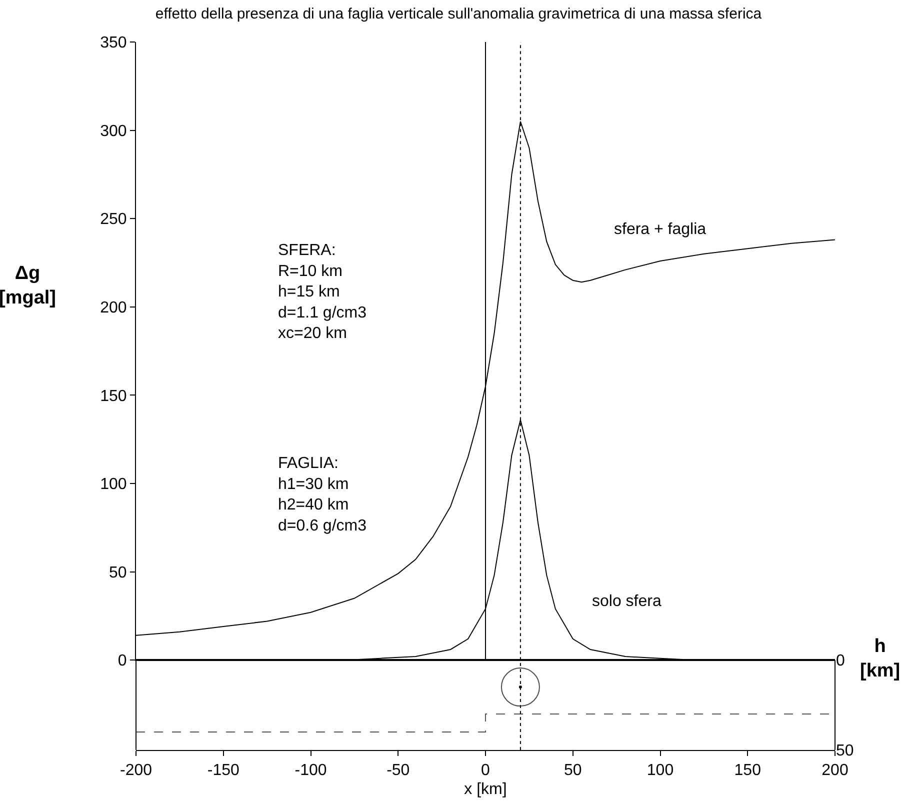 Image resolution: width=917 pixels, height=806 pixels. I want to click on x-tick-label: -150, so click(223, 771).